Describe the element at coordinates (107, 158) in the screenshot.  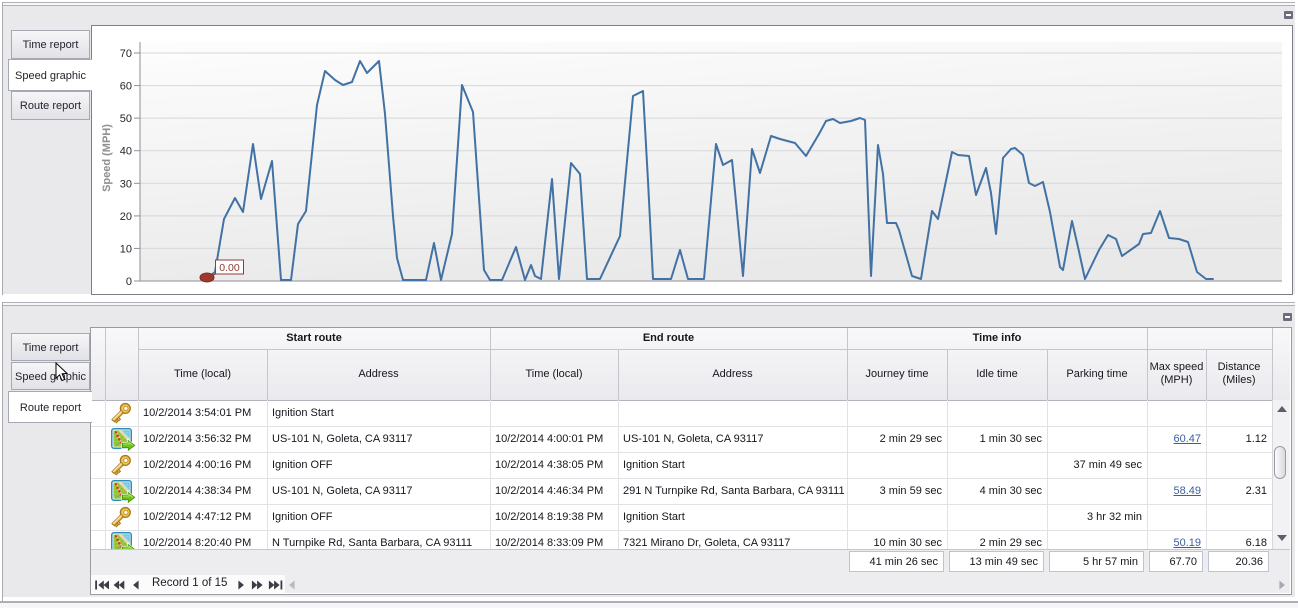
I see `svg-text: Speed (MPH)` at that location.